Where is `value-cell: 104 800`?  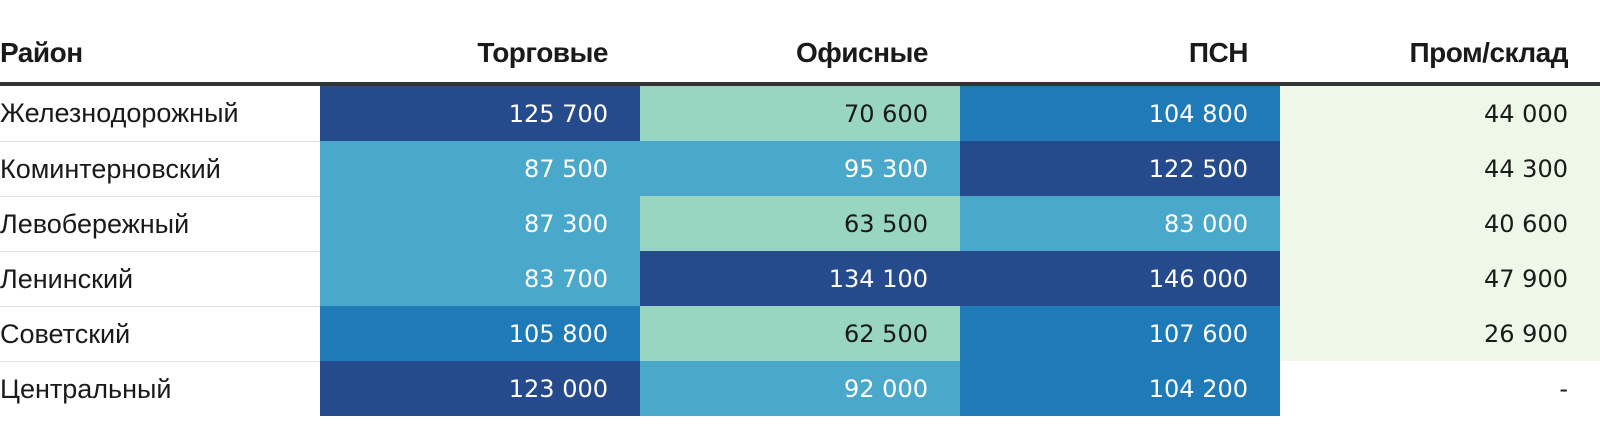 value-cell: 104 800 is located at coordinates (1120, 113).